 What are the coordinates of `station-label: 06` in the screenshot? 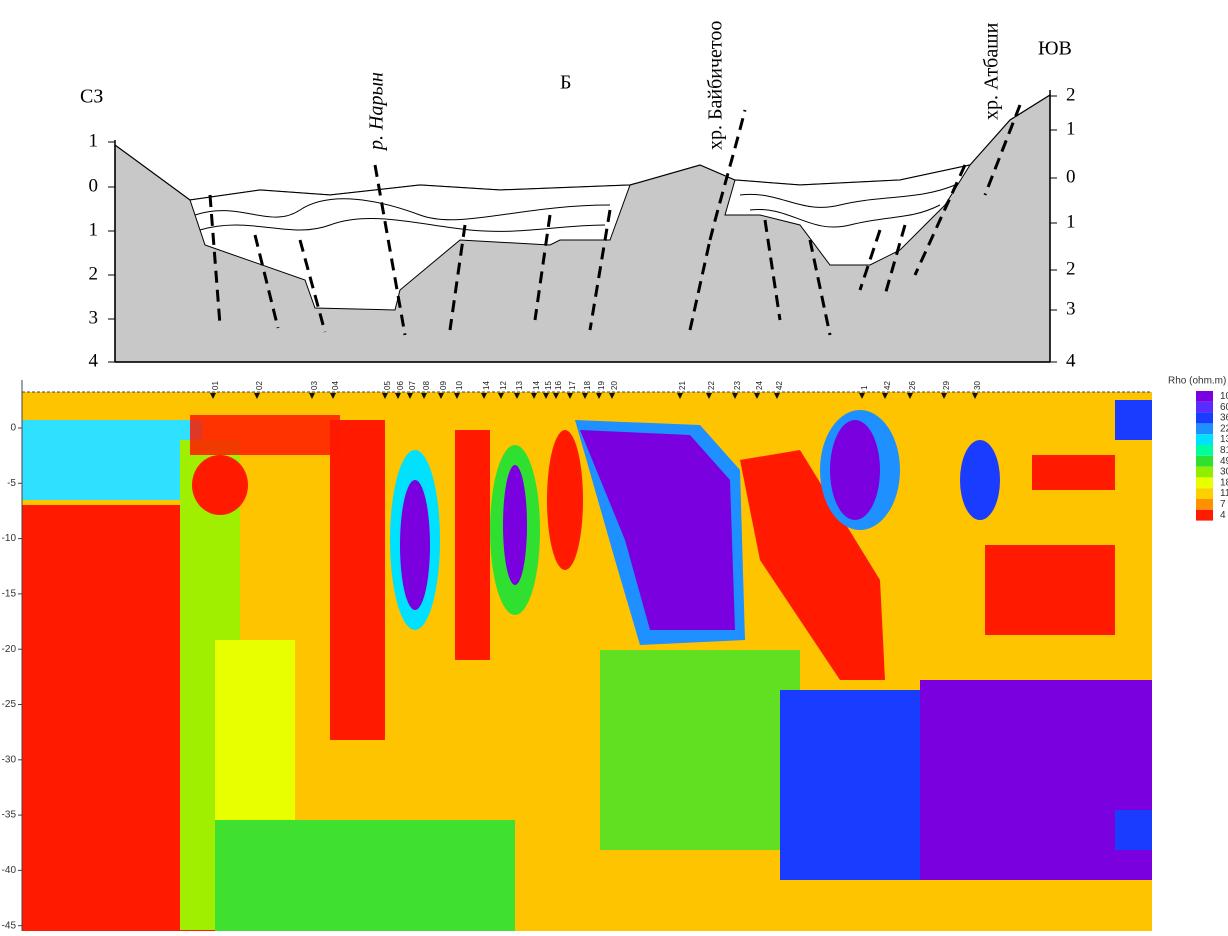 It's located at (400, 385).